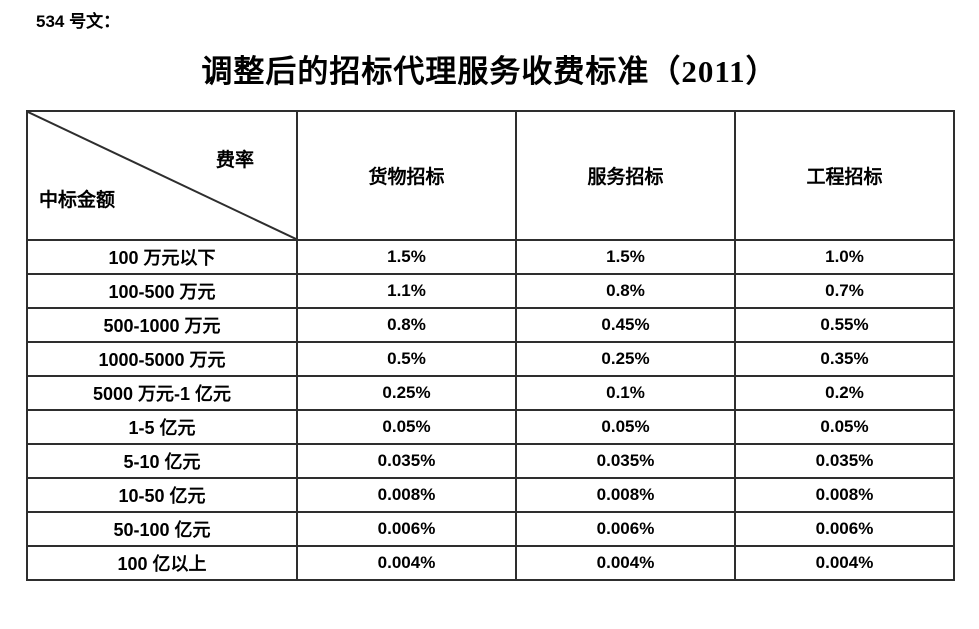  What do you see at coordinates (162, 325) in the screenshot?
I see `row-label-bid-amount: 500-1000 万元` at bounding box center [162, 325].